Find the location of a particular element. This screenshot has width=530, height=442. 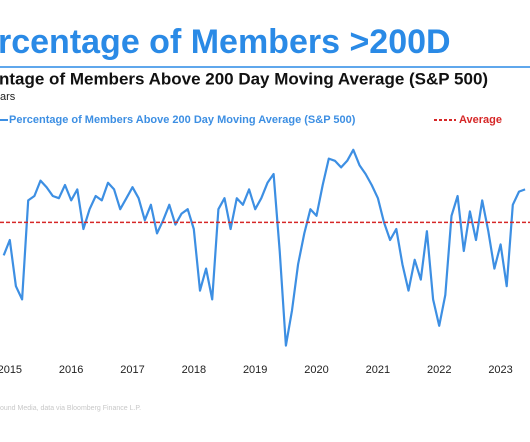

note: ars is located at coordinates (8, 97).